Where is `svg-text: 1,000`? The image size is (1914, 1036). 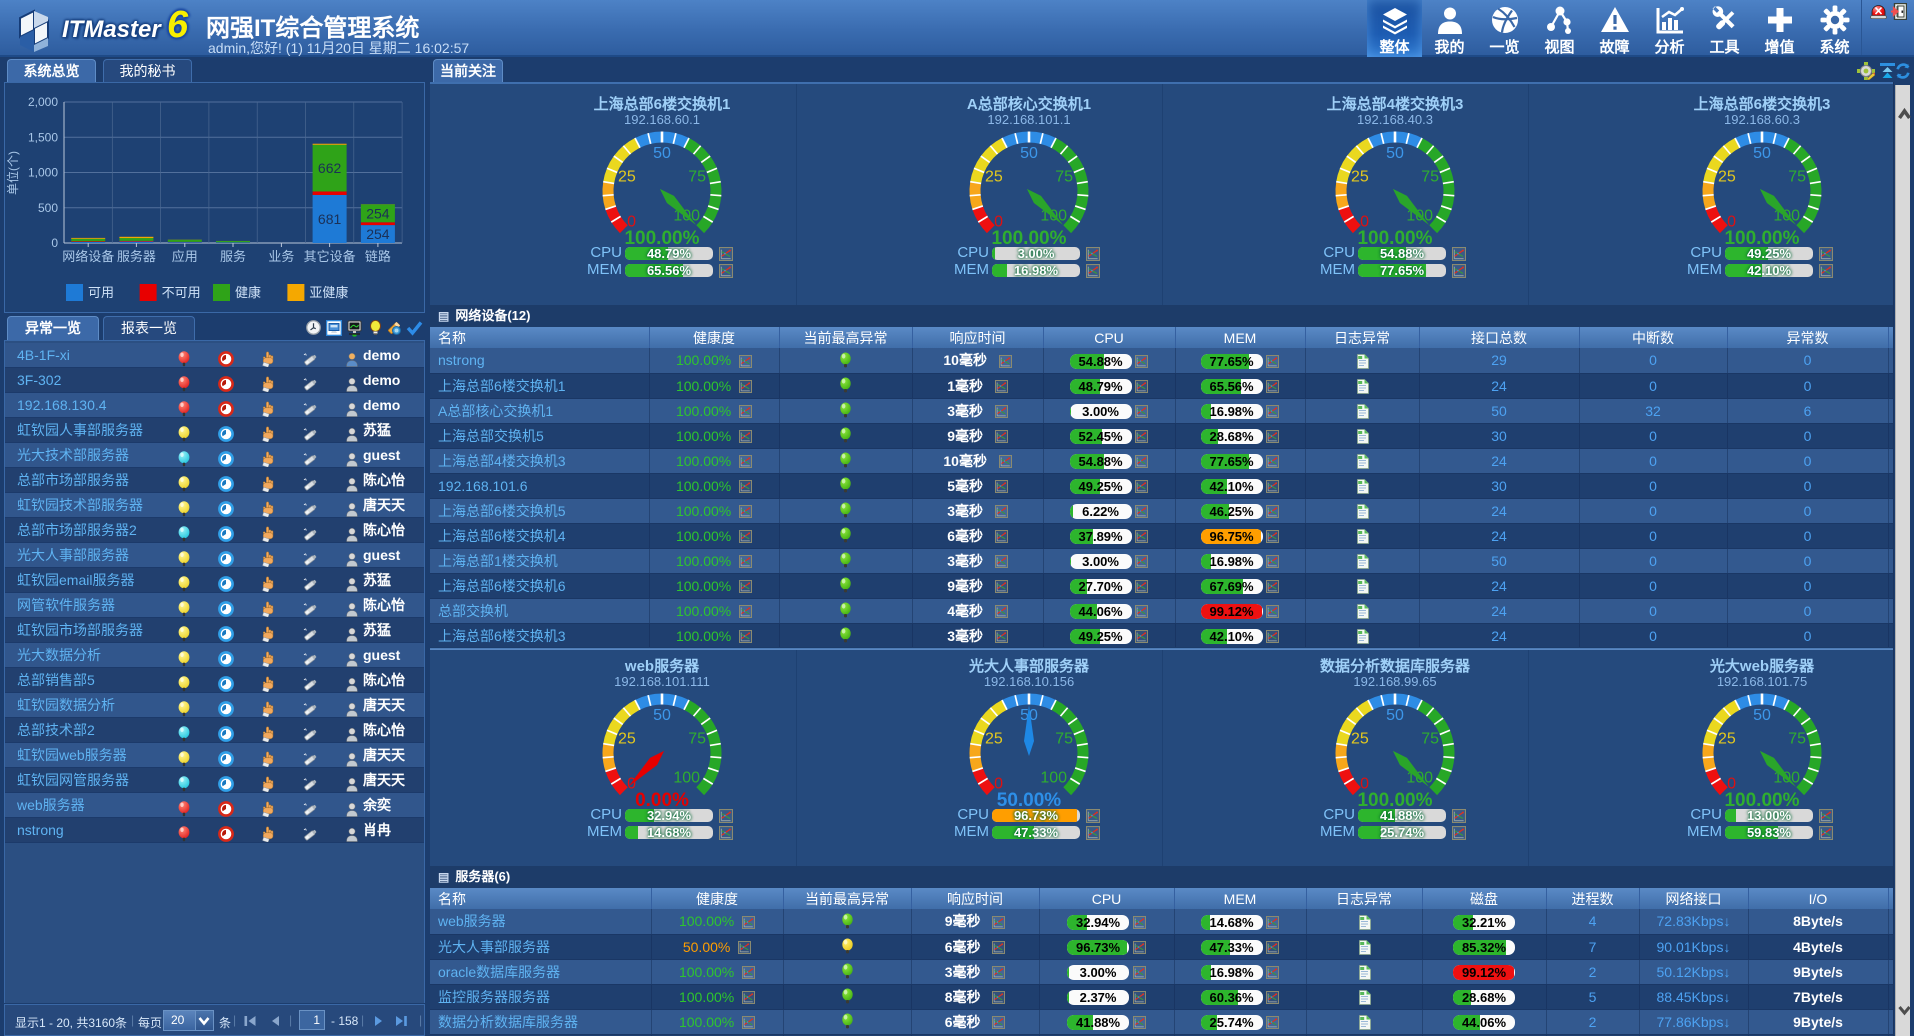
svg-text: 1,000 is located at coordinates (43, 173).